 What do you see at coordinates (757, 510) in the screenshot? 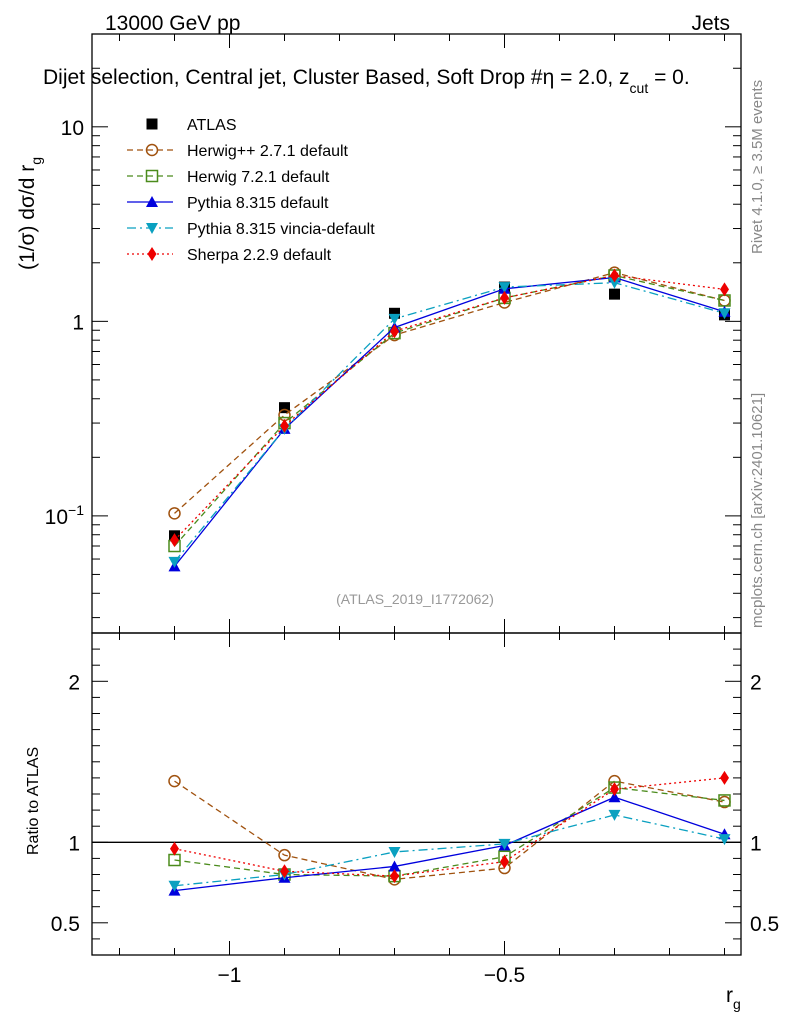
I see `mcplots-label: mcplots.cern.ch [arXiv:2401.10621]` at bounding box center [757, 510].